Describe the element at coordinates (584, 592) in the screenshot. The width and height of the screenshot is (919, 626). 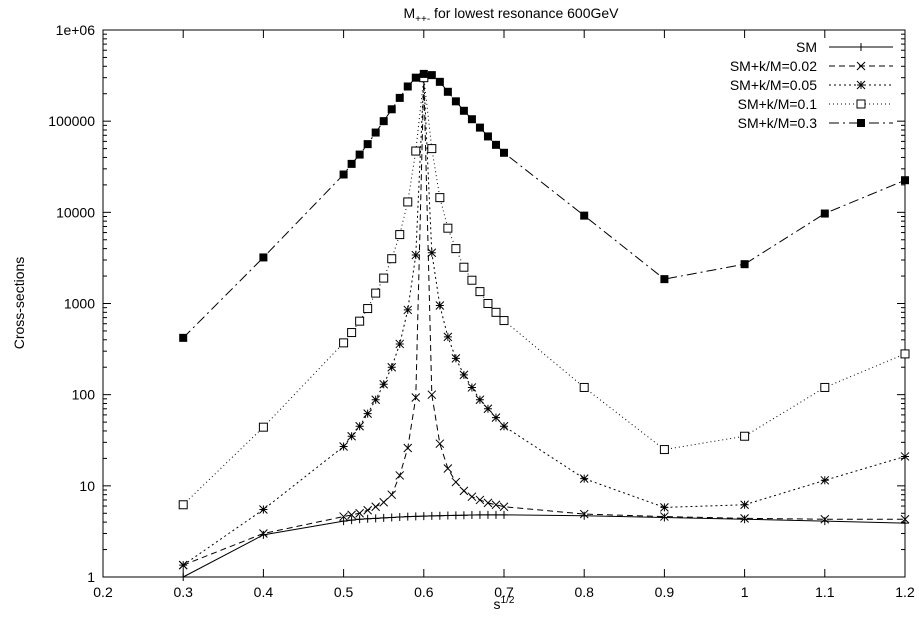
I see `x-tick-label: 0.8` at that location.